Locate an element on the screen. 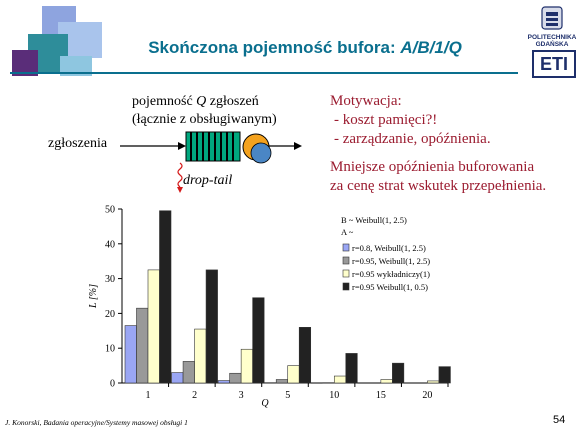 This screenshot has width=583, height=438. x-tick-label: 1 is located at coordinates (148, 395).